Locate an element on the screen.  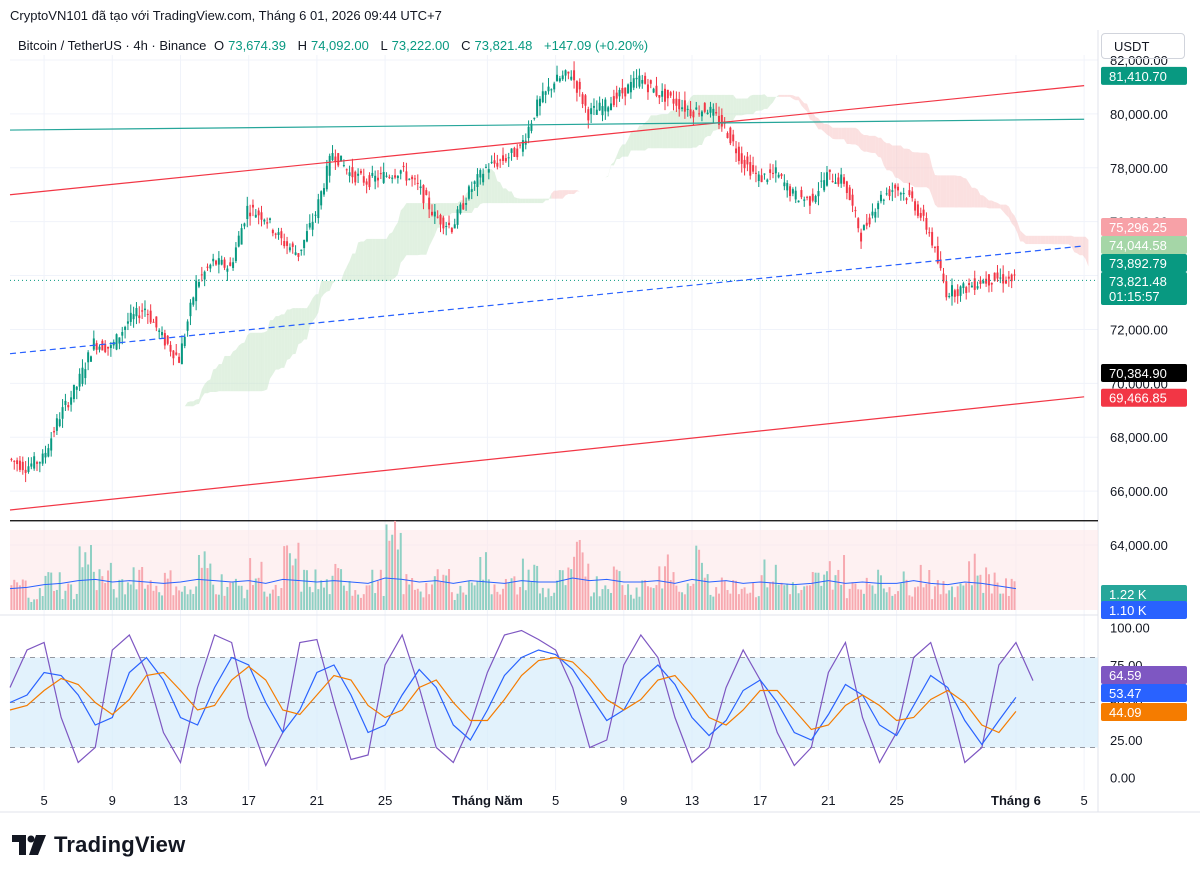
time-tick-label: 9 is located at coordinates (112, 800).